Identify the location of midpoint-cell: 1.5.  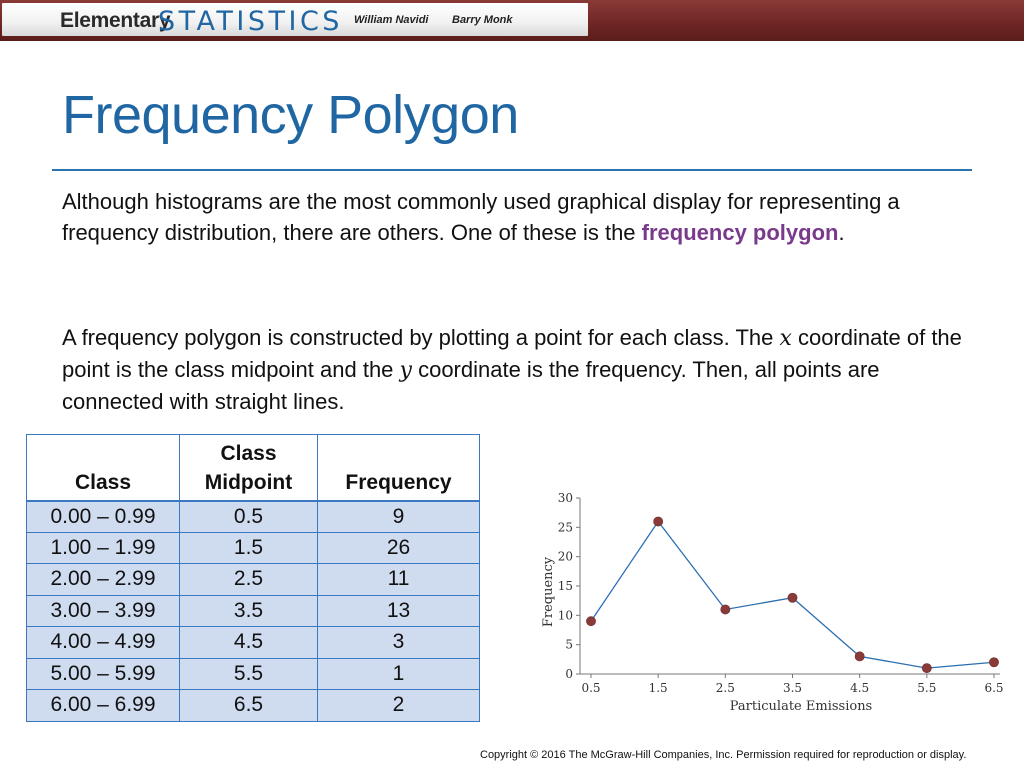
(248, 548).